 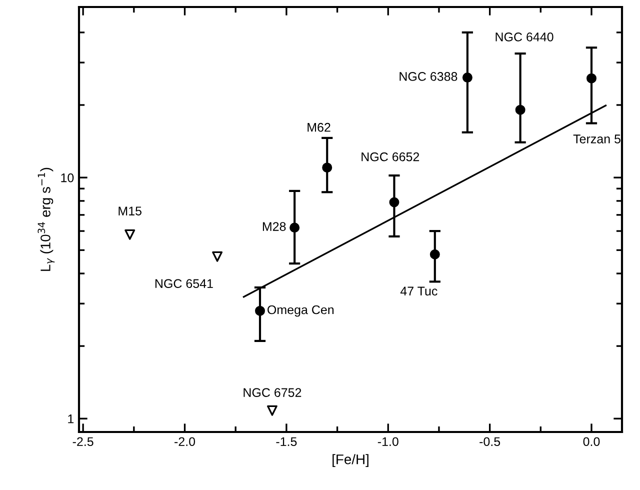 I want to click on x-tick-label: -0.5, so click(x=490, y=441).